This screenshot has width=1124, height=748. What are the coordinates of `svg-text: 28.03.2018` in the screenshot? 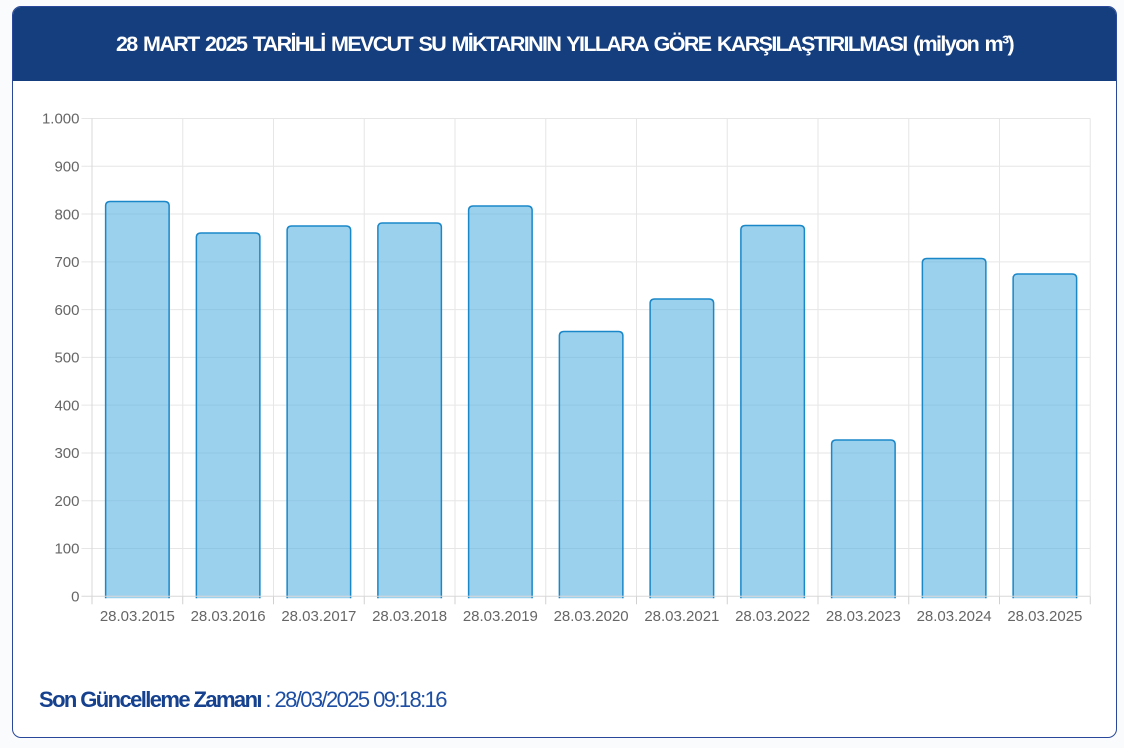 It's located at (409, 616).